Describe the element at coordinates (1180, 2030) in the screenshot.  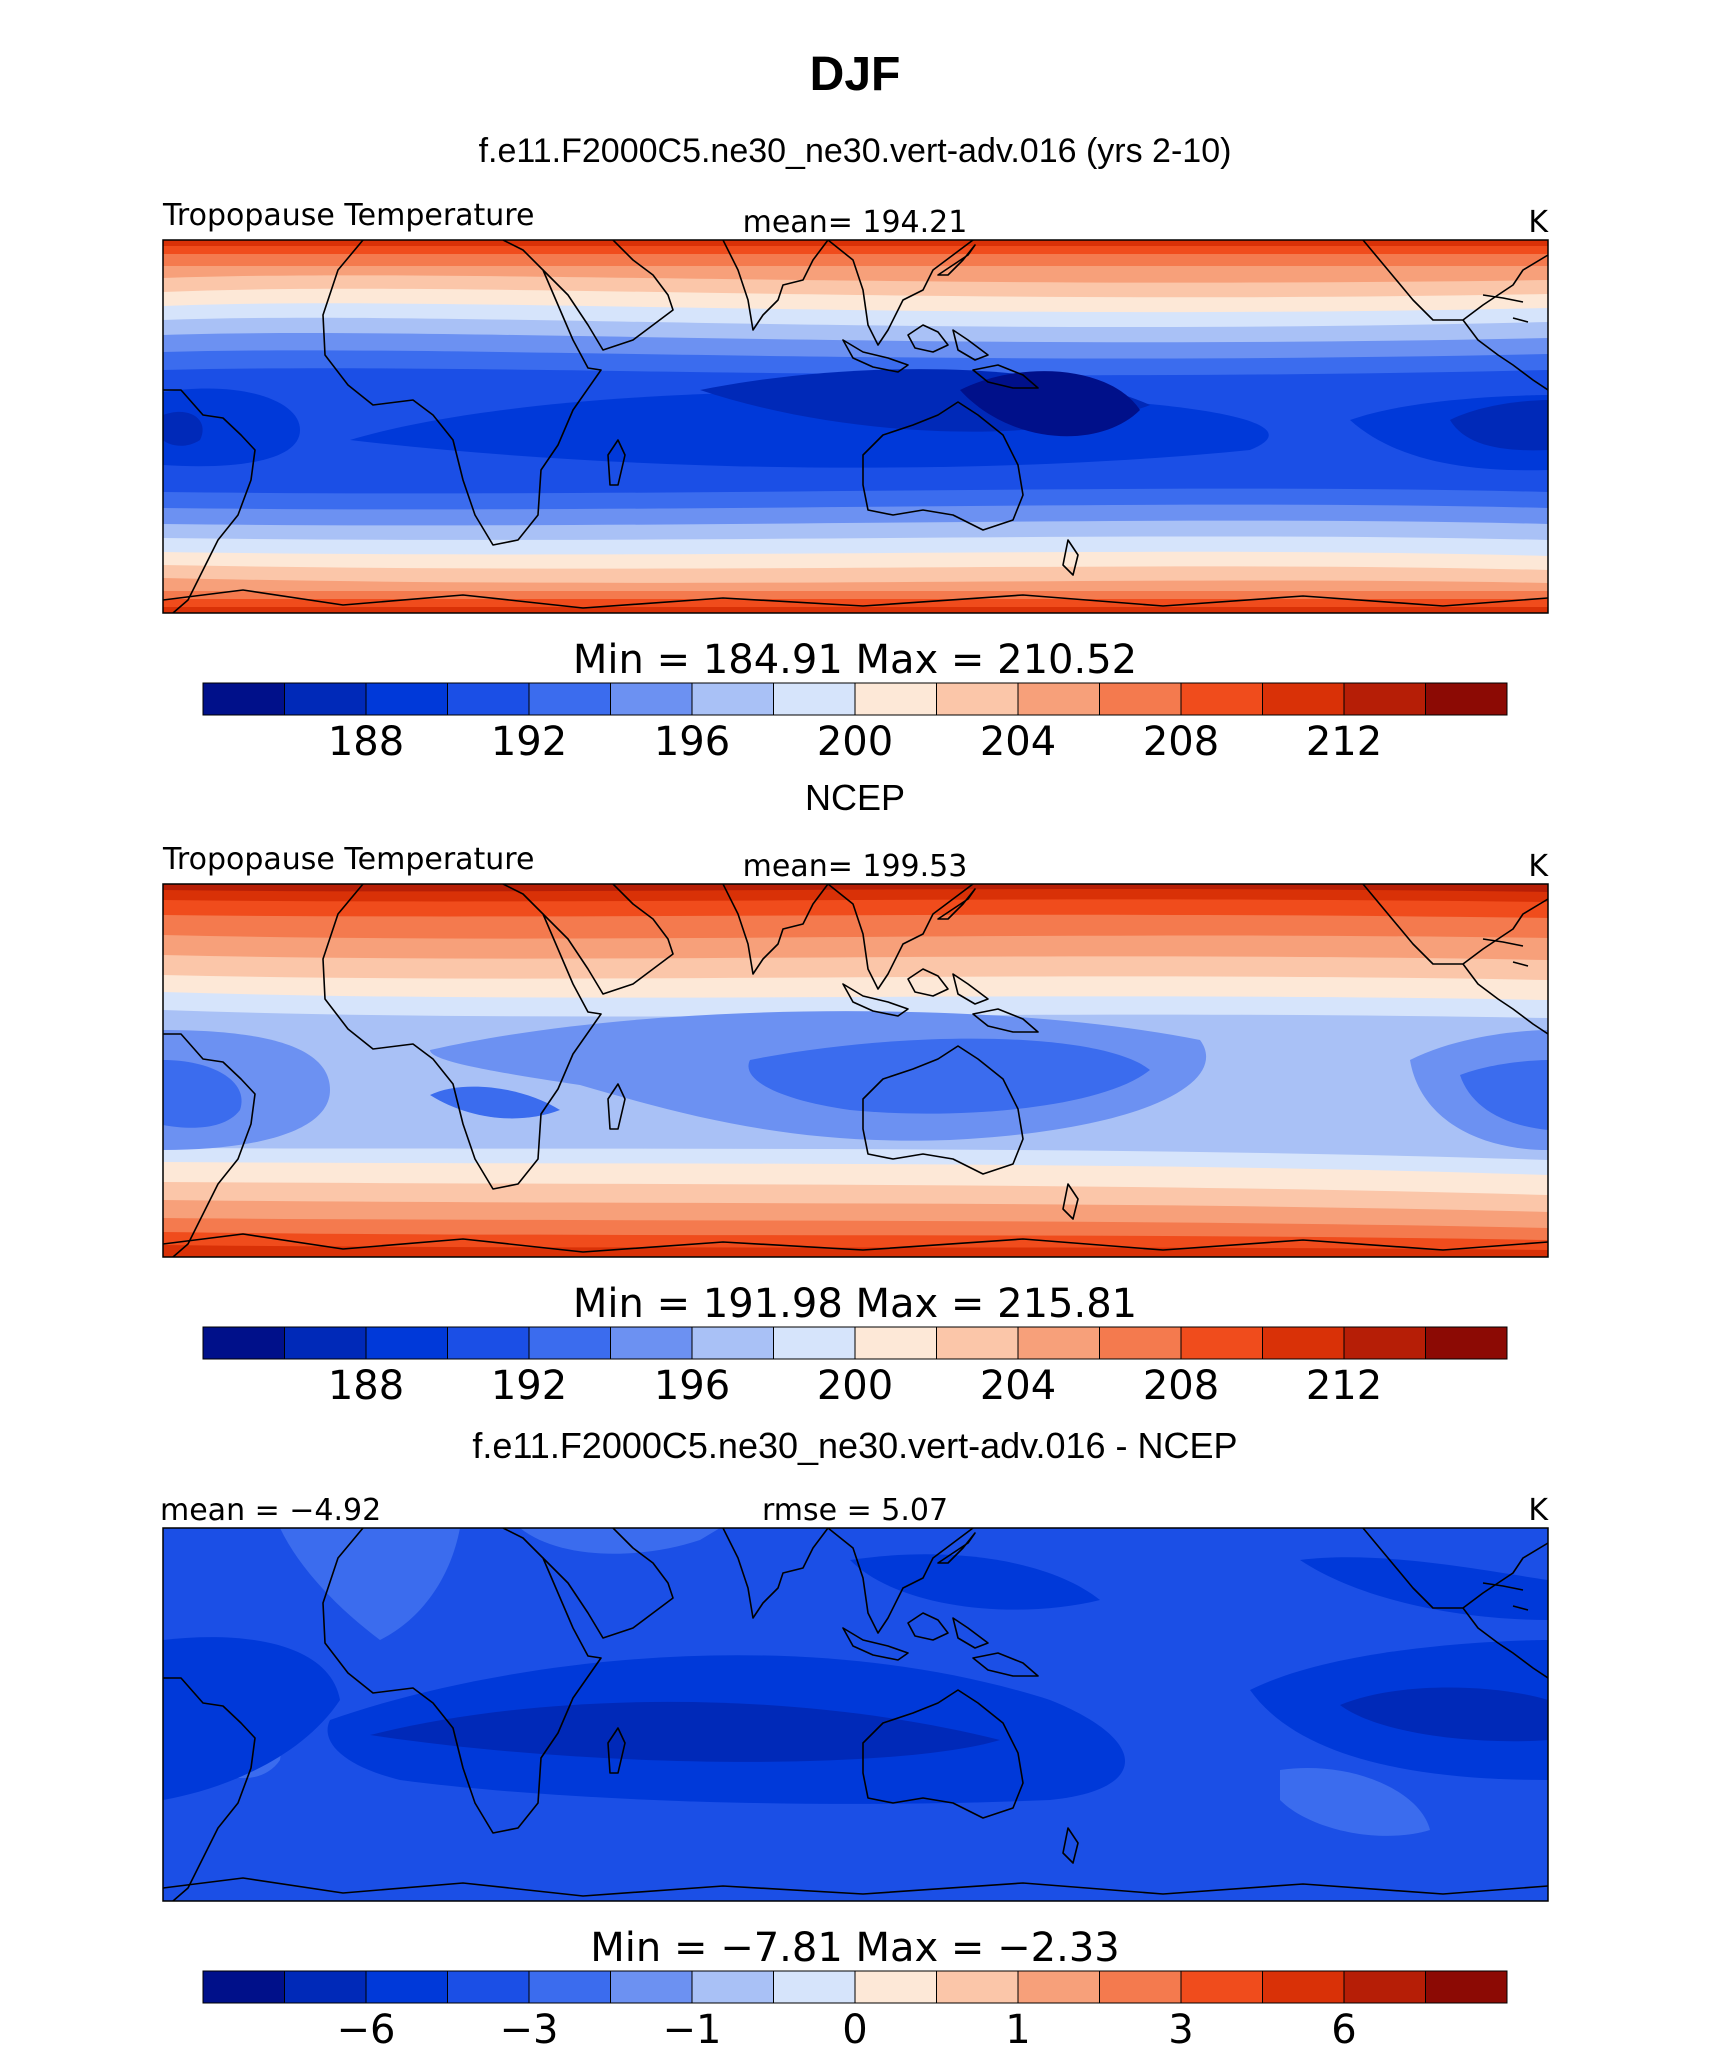
I see `colorbar-tick-label: 3` at that location.